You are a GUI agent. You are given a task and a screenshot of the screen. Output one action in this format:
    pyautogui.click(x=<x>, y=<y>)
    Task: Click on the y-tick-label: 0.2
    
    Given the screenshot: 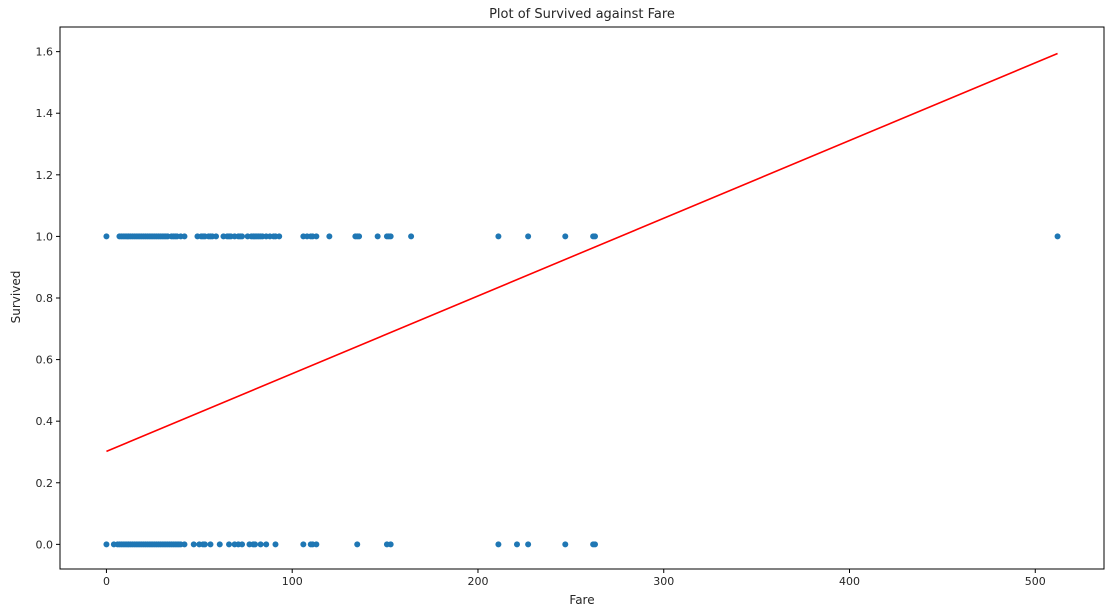 What is the action you would take?
    pyautogui.click(x=45, y=483)
    